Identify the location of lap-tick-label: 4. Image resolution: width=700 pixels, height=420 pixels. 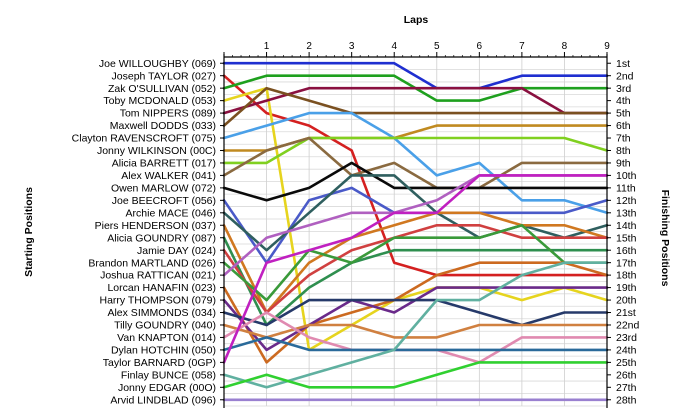
(394, 46).